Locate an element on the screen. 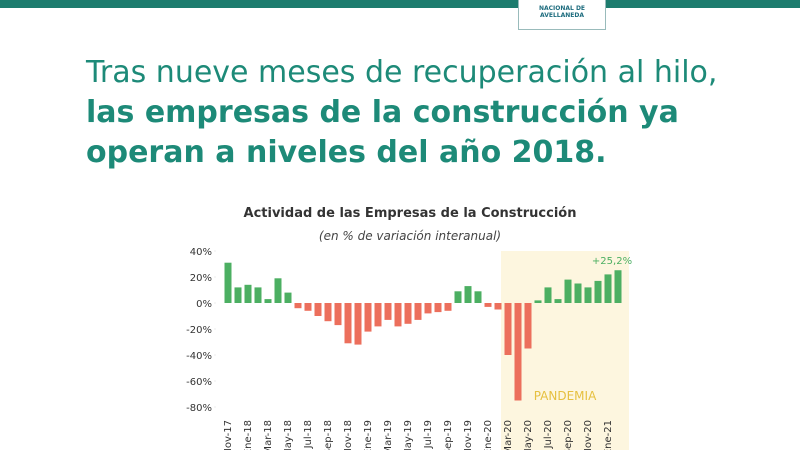 This screenshot has width=800, height=450. x-tick-label: Ene-21 is located at coordinates (608, 435).